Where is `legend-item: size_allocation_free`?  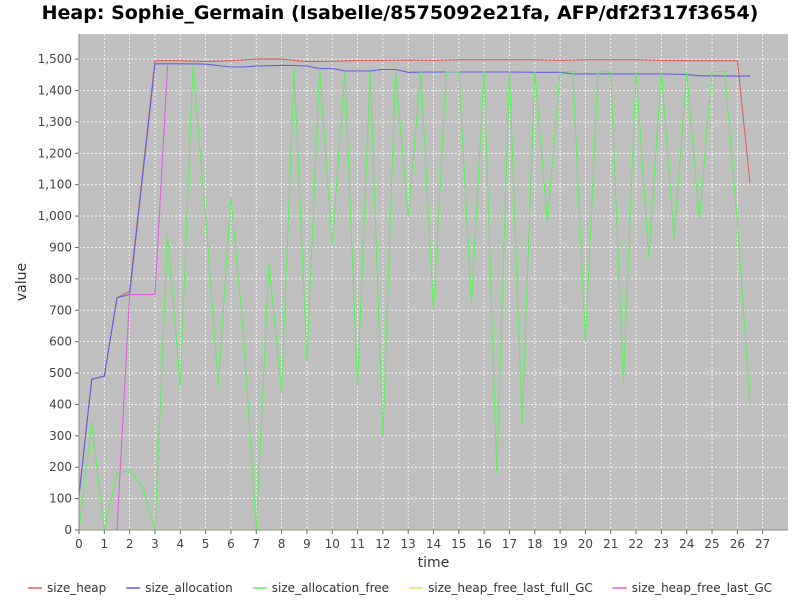
legend-item: size_allocation_free is located at coordinates (320, 588).